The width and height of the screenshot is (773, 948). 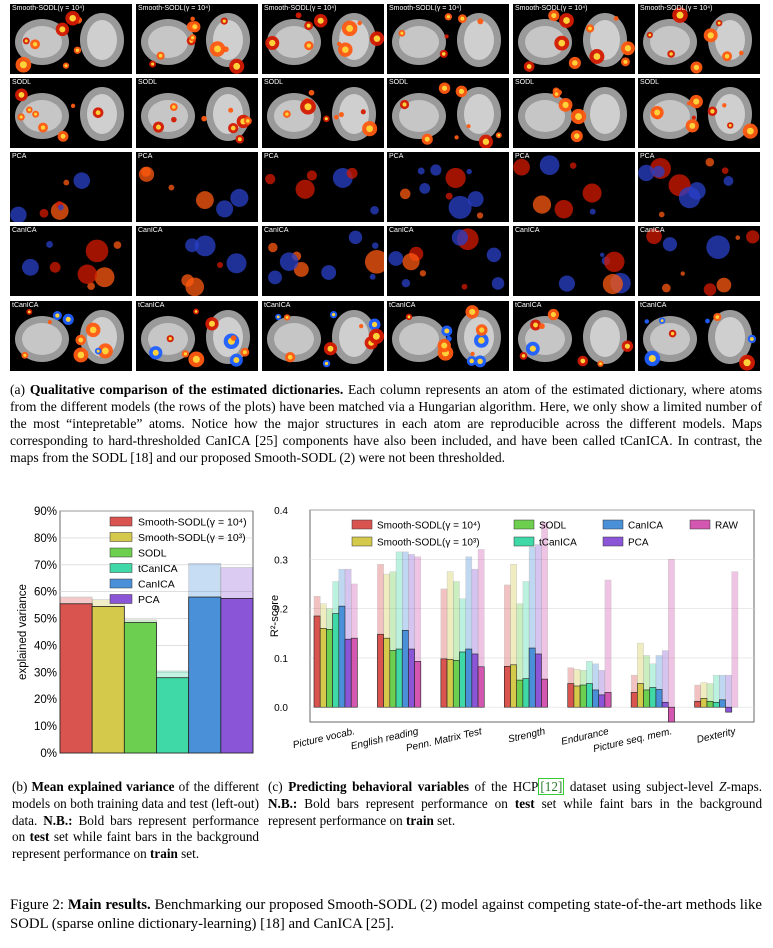 What do you see at coordinates (448, 39) in the screenshot?
I see `brain-map-tile: Smooth-SODL(γ = 10⁴)` at bounding box center [448, 39].